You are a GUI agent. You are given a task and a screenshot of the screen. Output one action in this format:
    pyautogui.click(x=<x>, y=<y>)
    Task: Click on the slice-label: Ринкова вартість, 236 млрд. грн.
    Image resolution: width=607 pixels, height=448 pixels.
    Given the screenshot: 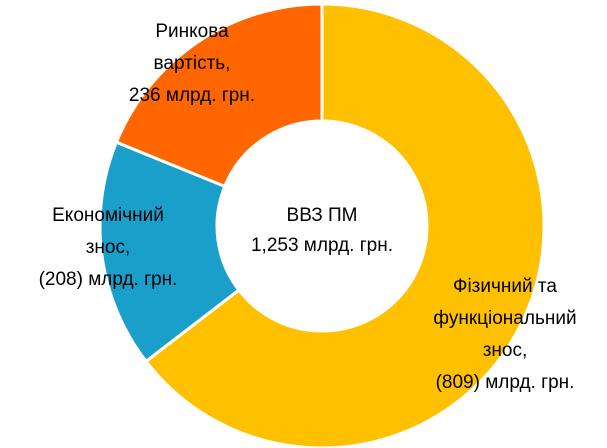 What is the action you would take?
    pyautogui.click(x=192, y=63)
    